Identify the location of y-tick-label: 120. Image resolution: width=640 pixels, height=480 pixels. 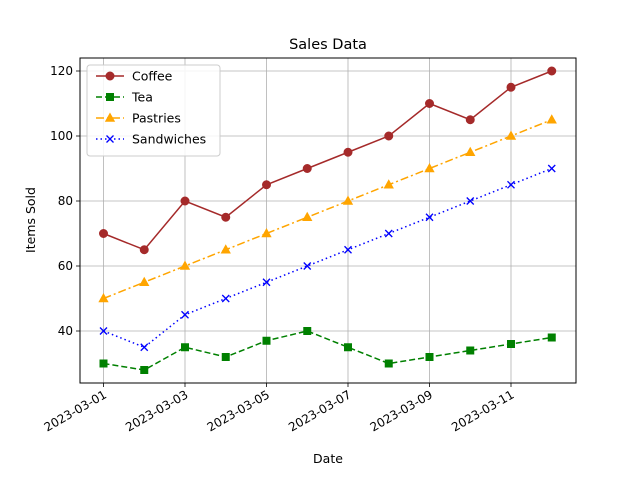
(61, 71).